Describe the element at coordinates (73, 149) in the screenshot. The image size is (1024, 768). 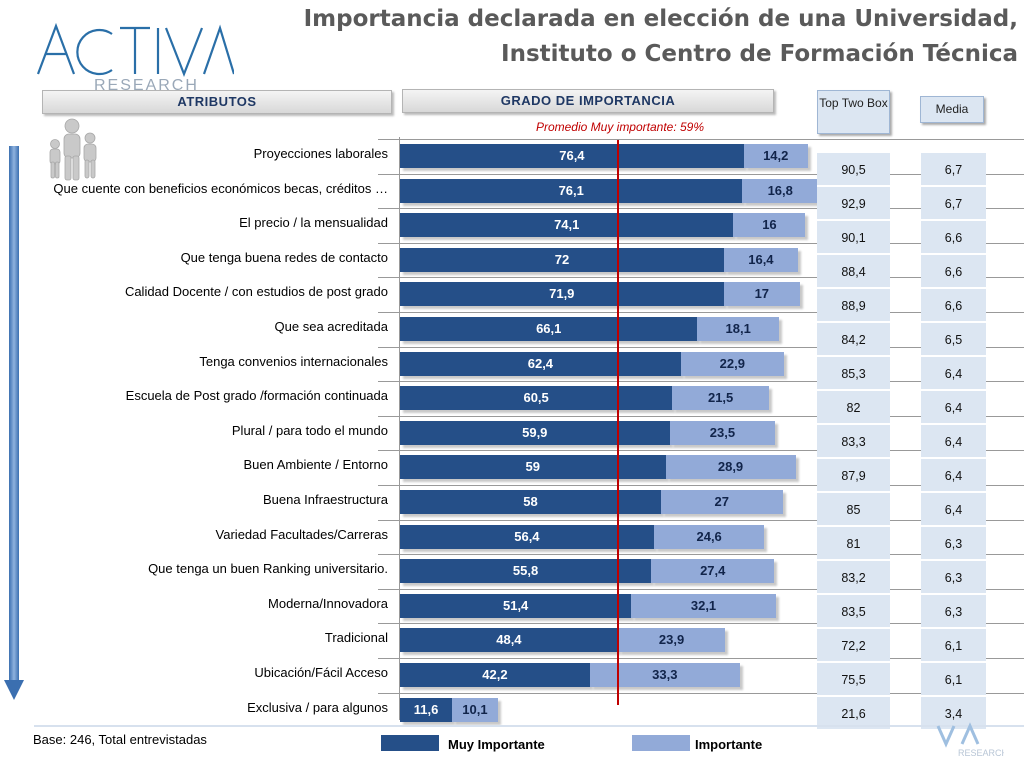
I see `people-icon` at that location.